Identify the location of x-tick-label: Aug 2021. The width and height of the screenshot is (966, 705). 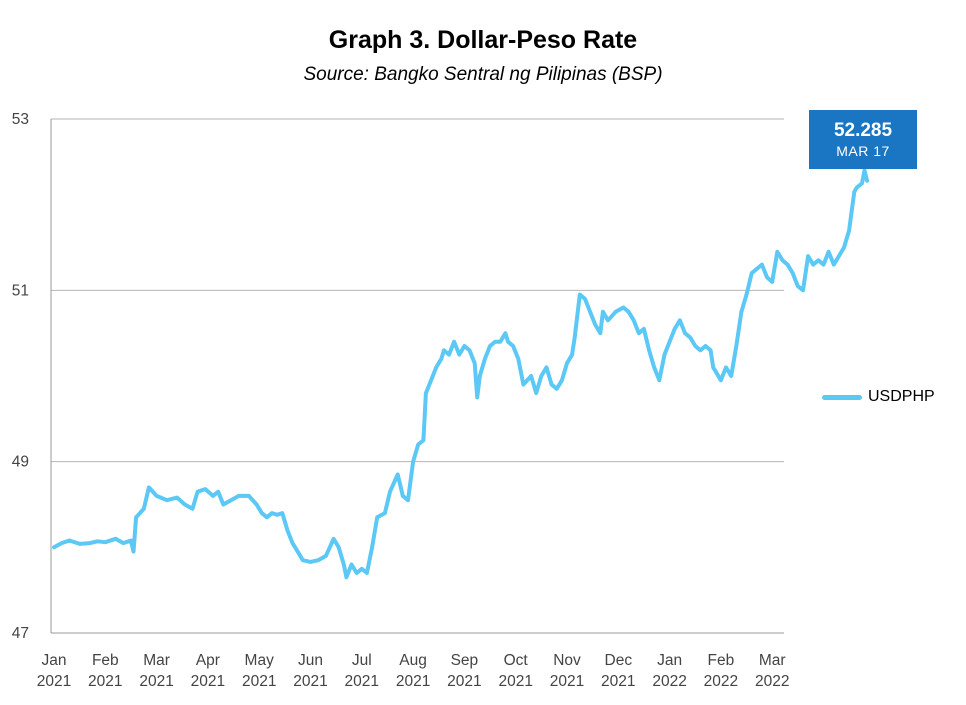
(413, 671).